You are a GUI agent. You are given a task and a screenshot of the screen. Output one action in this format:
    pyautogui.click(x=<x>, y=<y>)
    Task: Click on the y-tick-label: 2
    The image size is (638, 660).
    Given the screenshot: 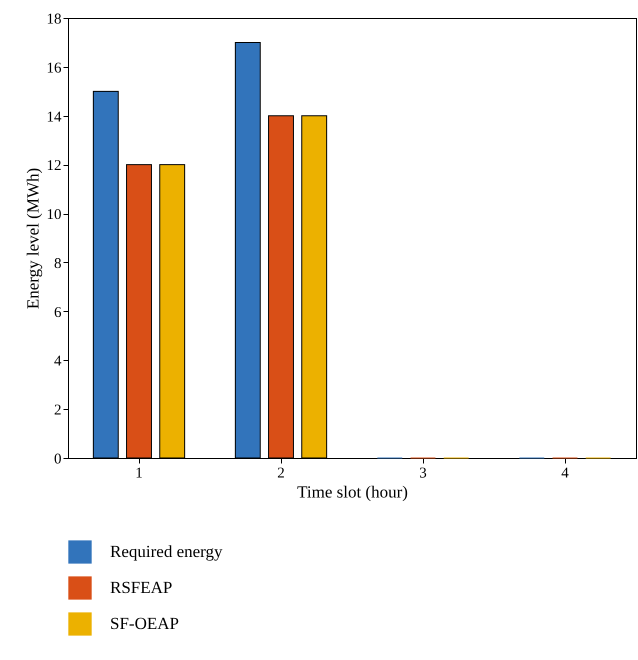 What is the action you would take?
    pyautogui.click(x=58, y=410)
    